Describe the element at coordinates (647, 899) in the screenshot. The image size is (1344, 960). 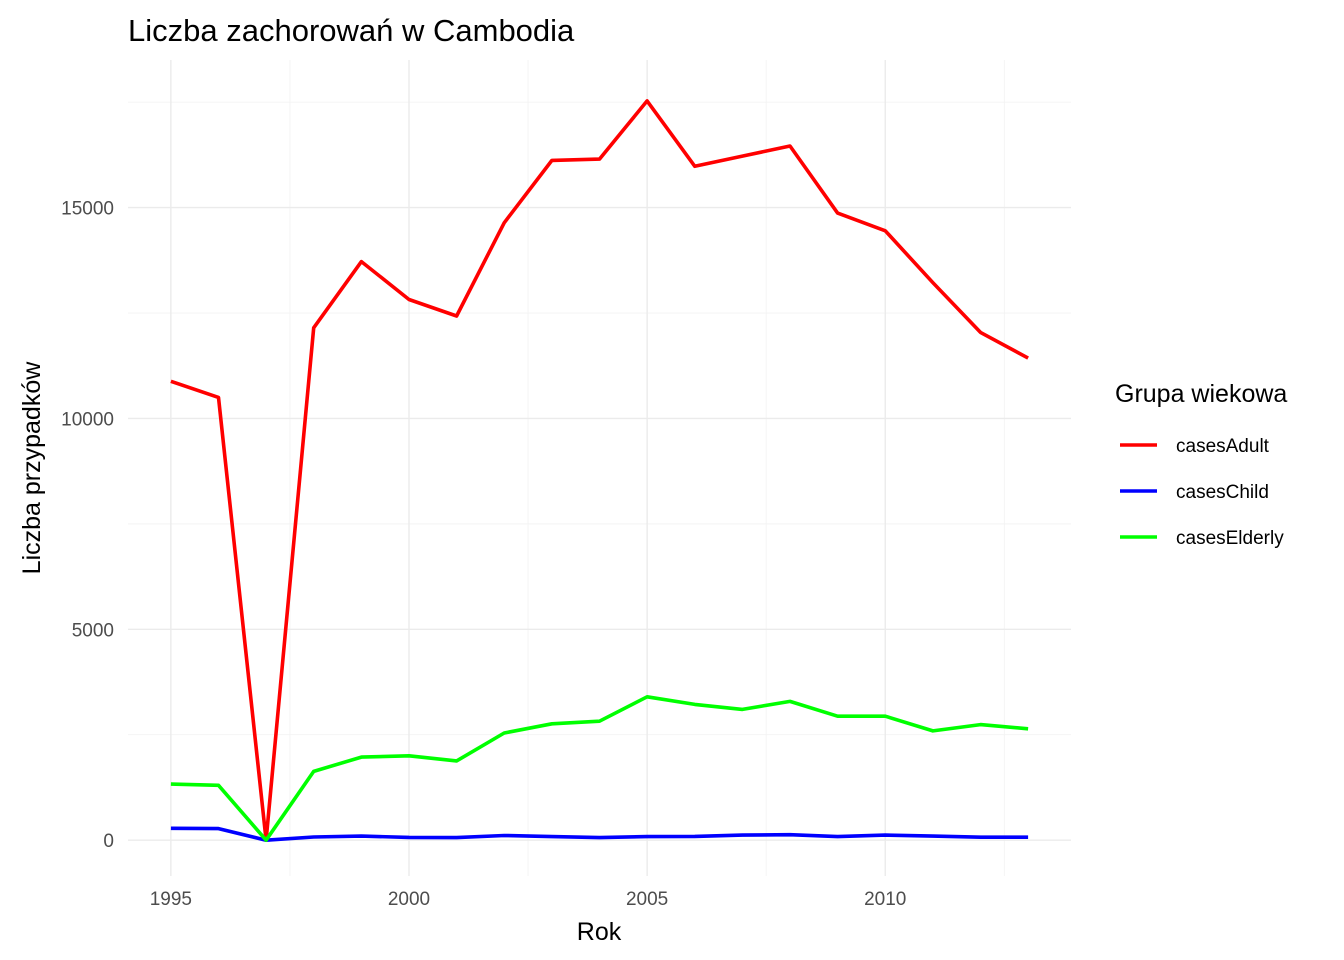
I see `x-tick-label: 2005` at that location.